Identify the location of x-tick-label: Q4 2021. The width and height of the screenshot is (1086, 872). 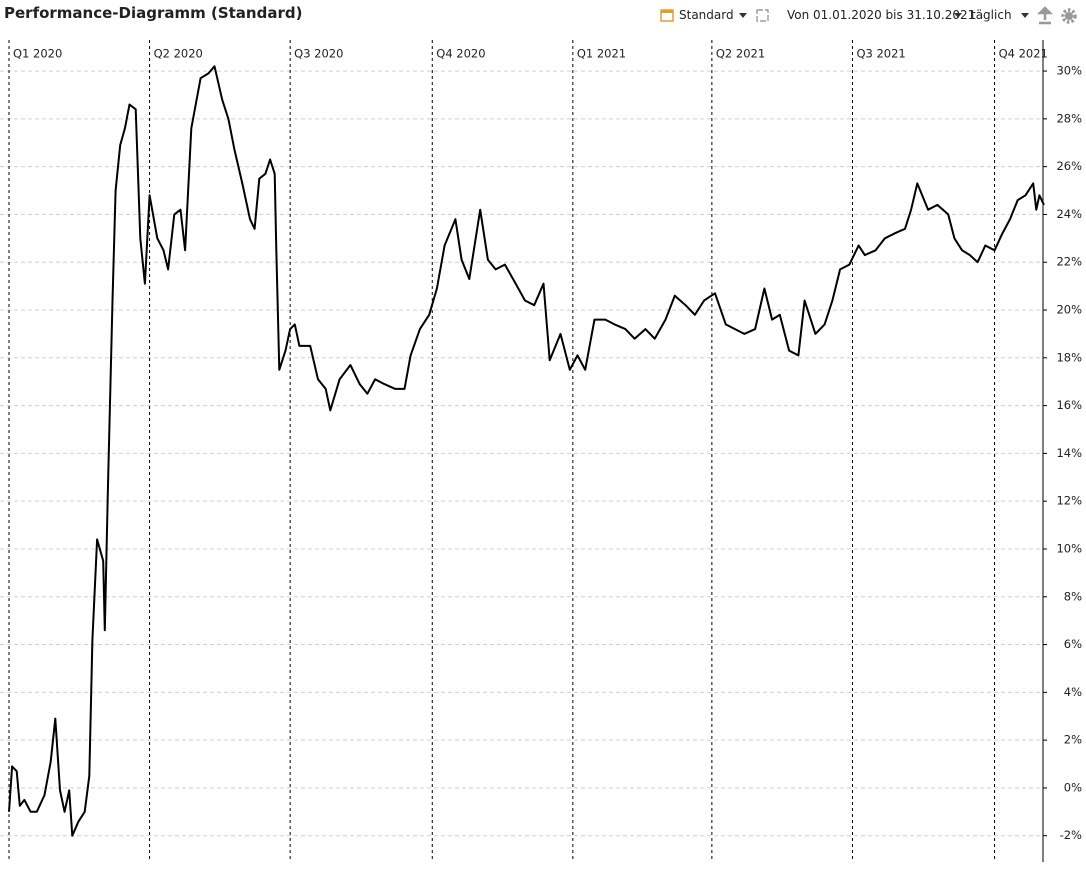
(1023, 54).